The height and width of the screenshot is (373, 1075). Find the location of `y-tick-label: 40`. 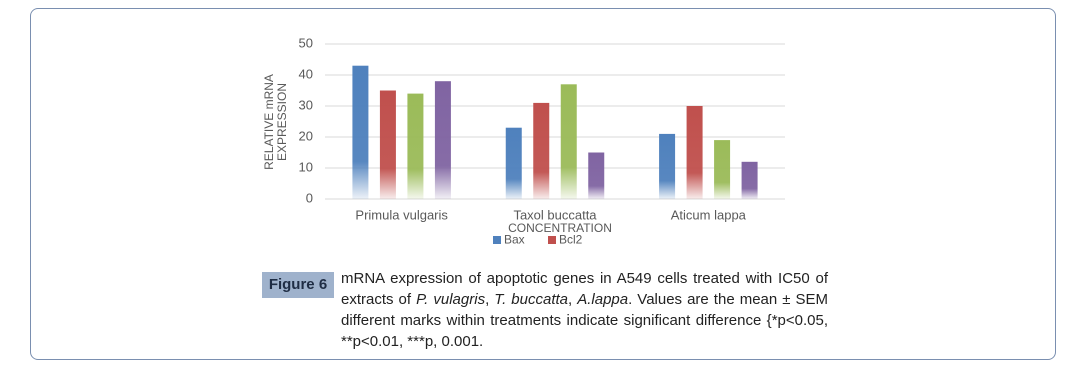

y-tick-label: 40 is located at coordinates (306, 73).